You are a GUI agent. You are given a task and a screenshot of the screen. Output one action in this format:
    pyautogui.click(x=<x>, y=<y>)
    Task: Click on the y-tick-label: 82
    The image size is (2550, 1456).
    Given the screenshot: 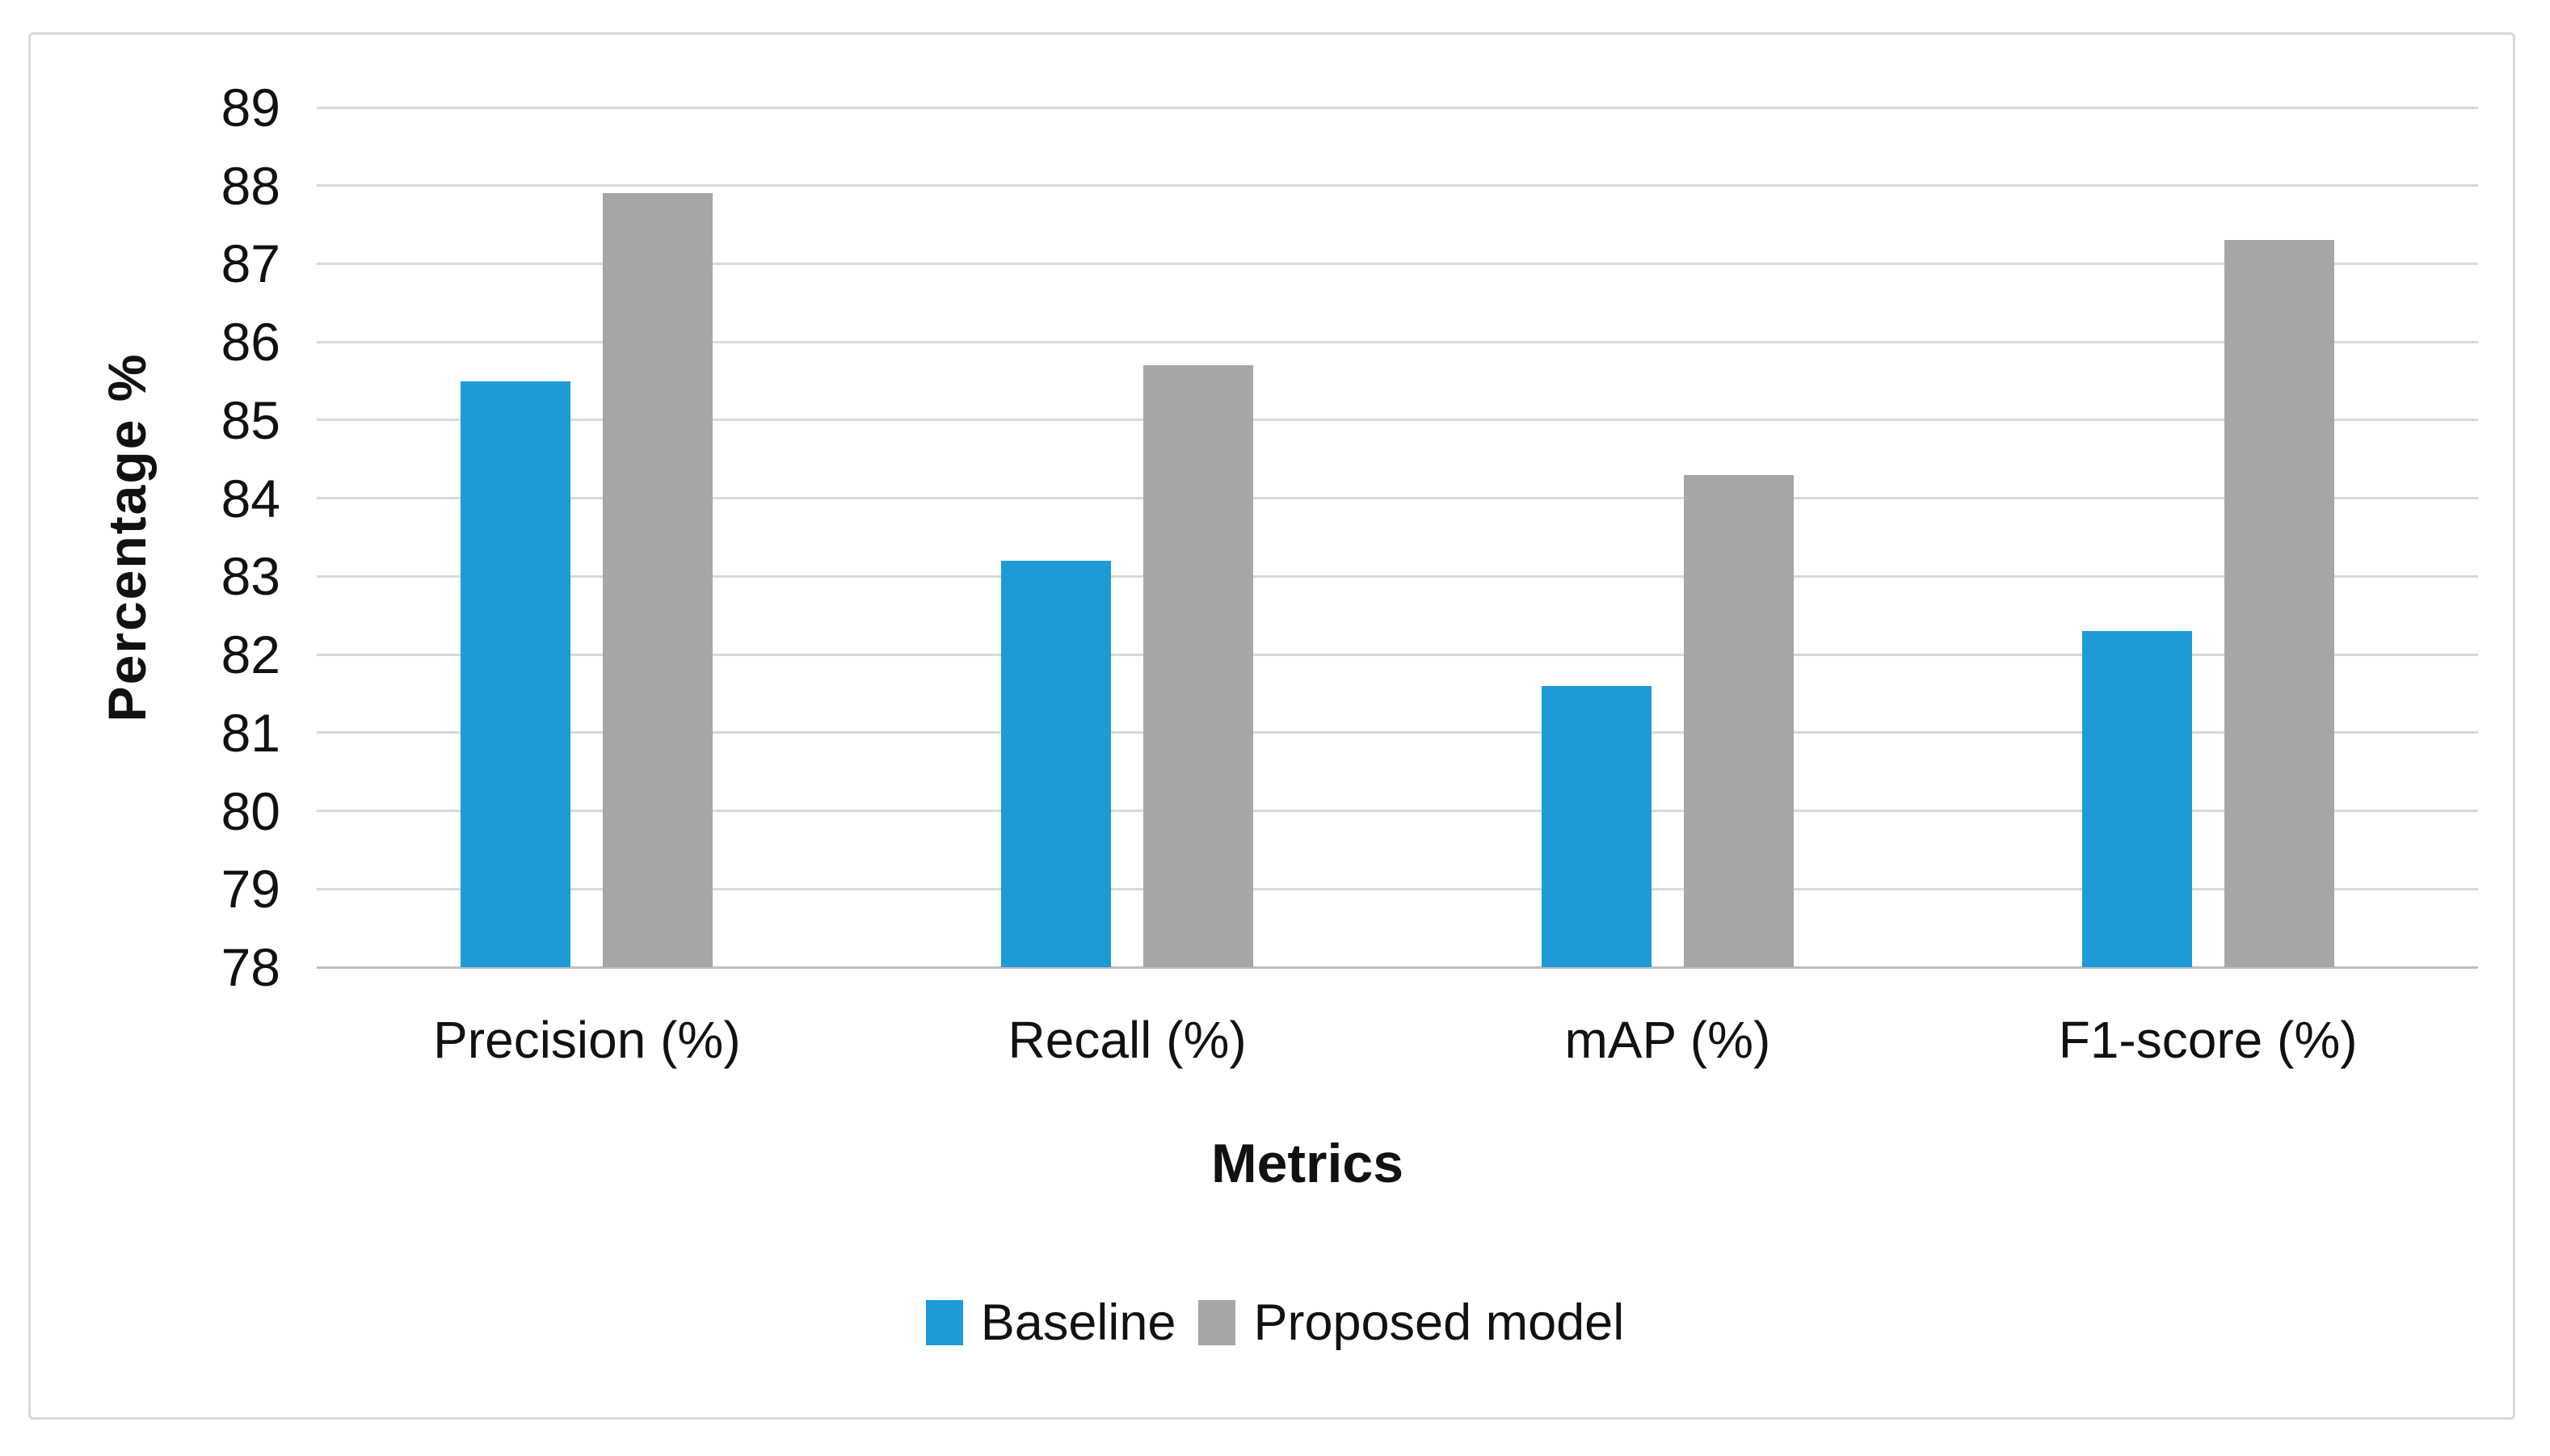 What is the action you would take?
    pyautogui.click(x=250, y=655)
    